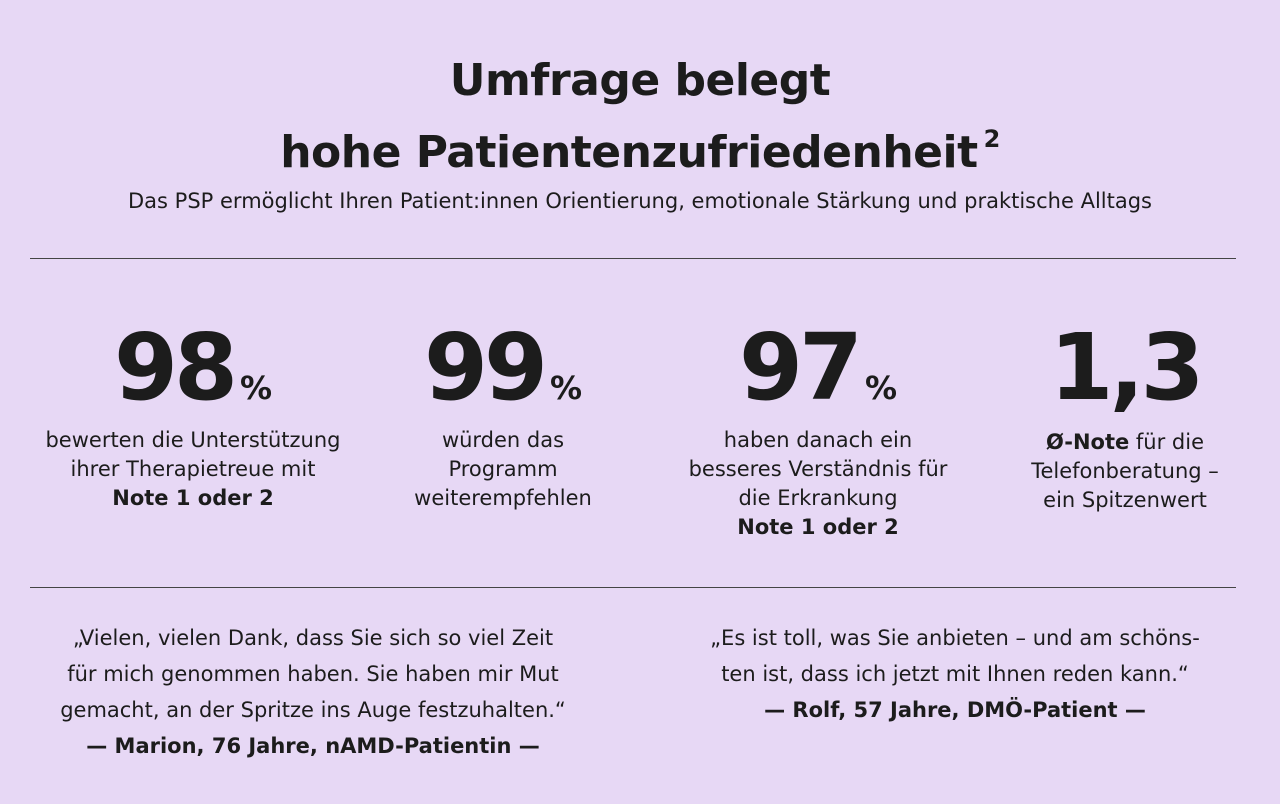  Describe the element at coordinates (818, 440) in the screenshot. I see `stat-desc-line: haben danach ein` at that location.